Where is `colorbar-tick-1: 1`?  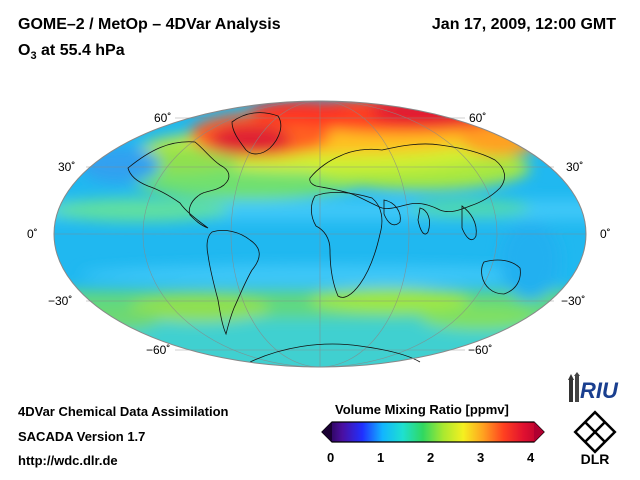 colorbar-tick-1: 1 is located at coordinates (381, 457).